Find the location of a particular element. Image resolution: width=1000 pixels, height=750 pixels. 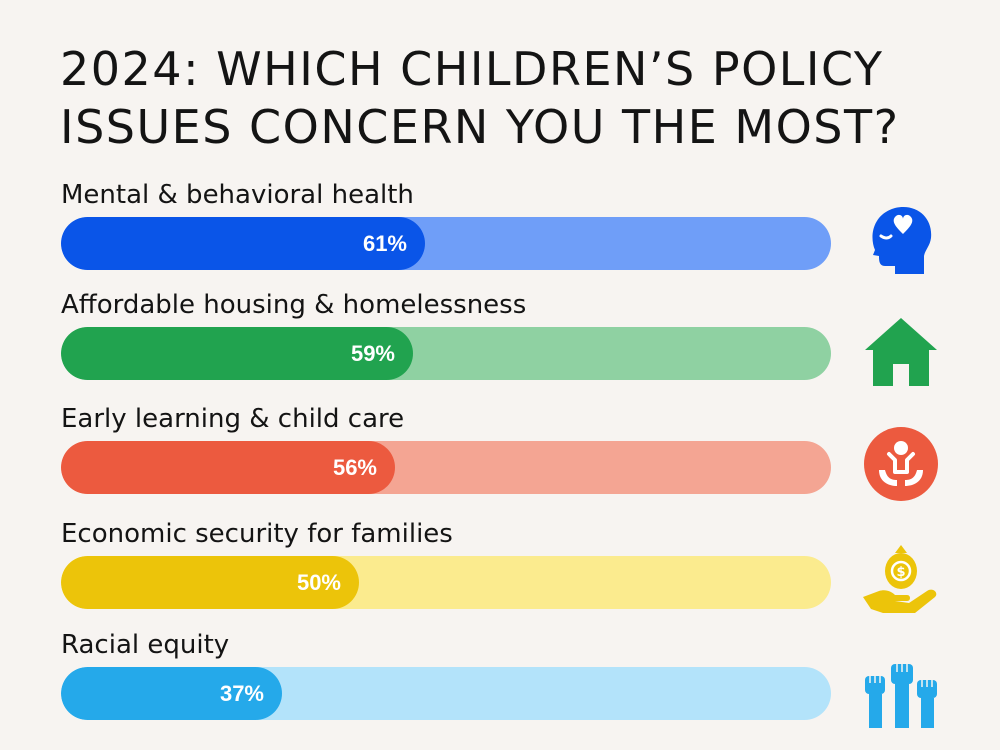

bar-value-label: 59% is located at coordinates (372, 353).